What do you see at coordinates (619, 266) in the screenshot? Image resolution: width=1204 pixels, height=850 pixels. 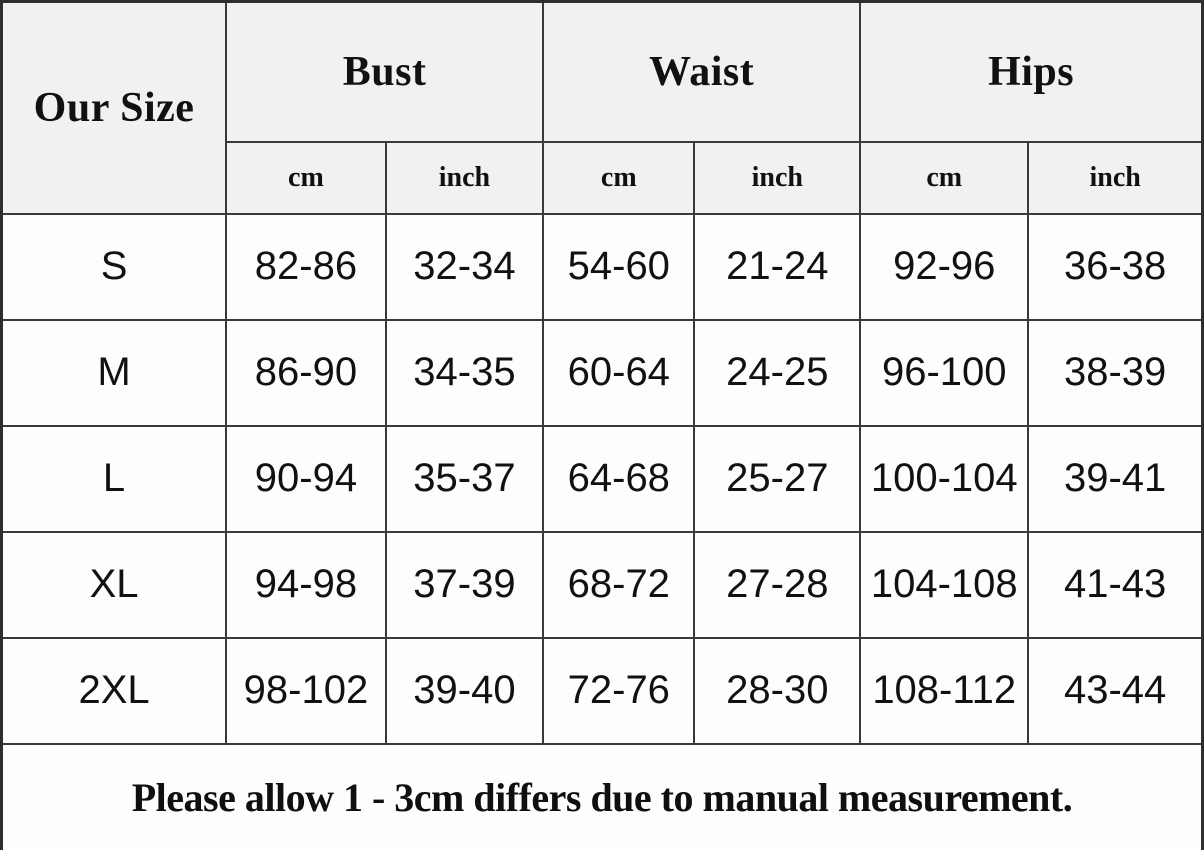 I see `waist-cm-cell: 54-60` at bounding box center [619, 266].